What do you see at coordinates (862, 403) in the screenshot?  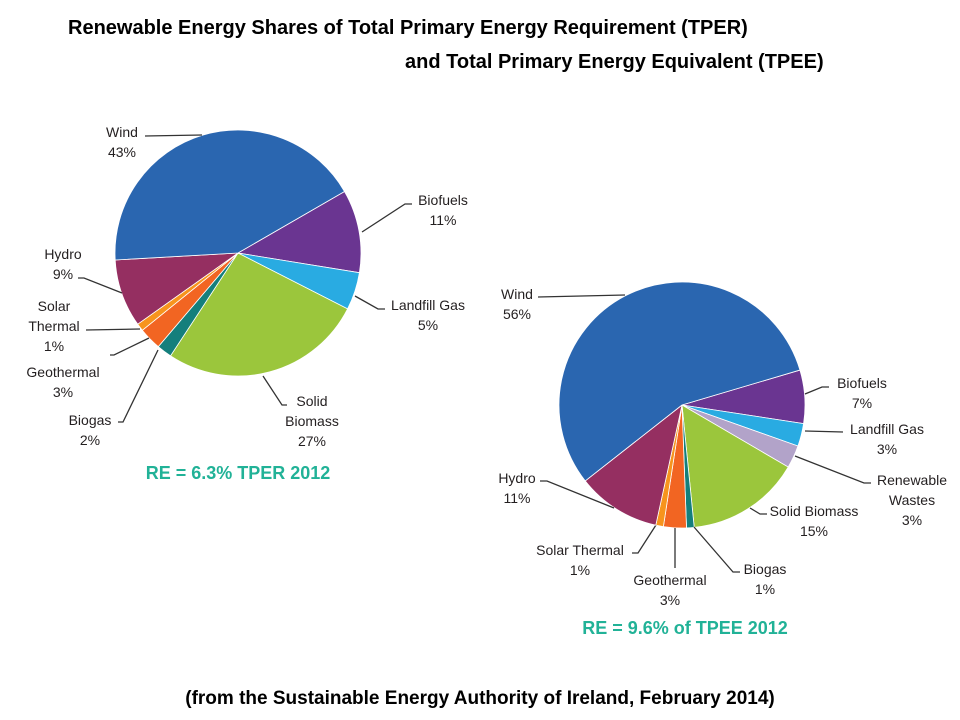 I see `slice-value: 7%` at bounding box center [862, 403].